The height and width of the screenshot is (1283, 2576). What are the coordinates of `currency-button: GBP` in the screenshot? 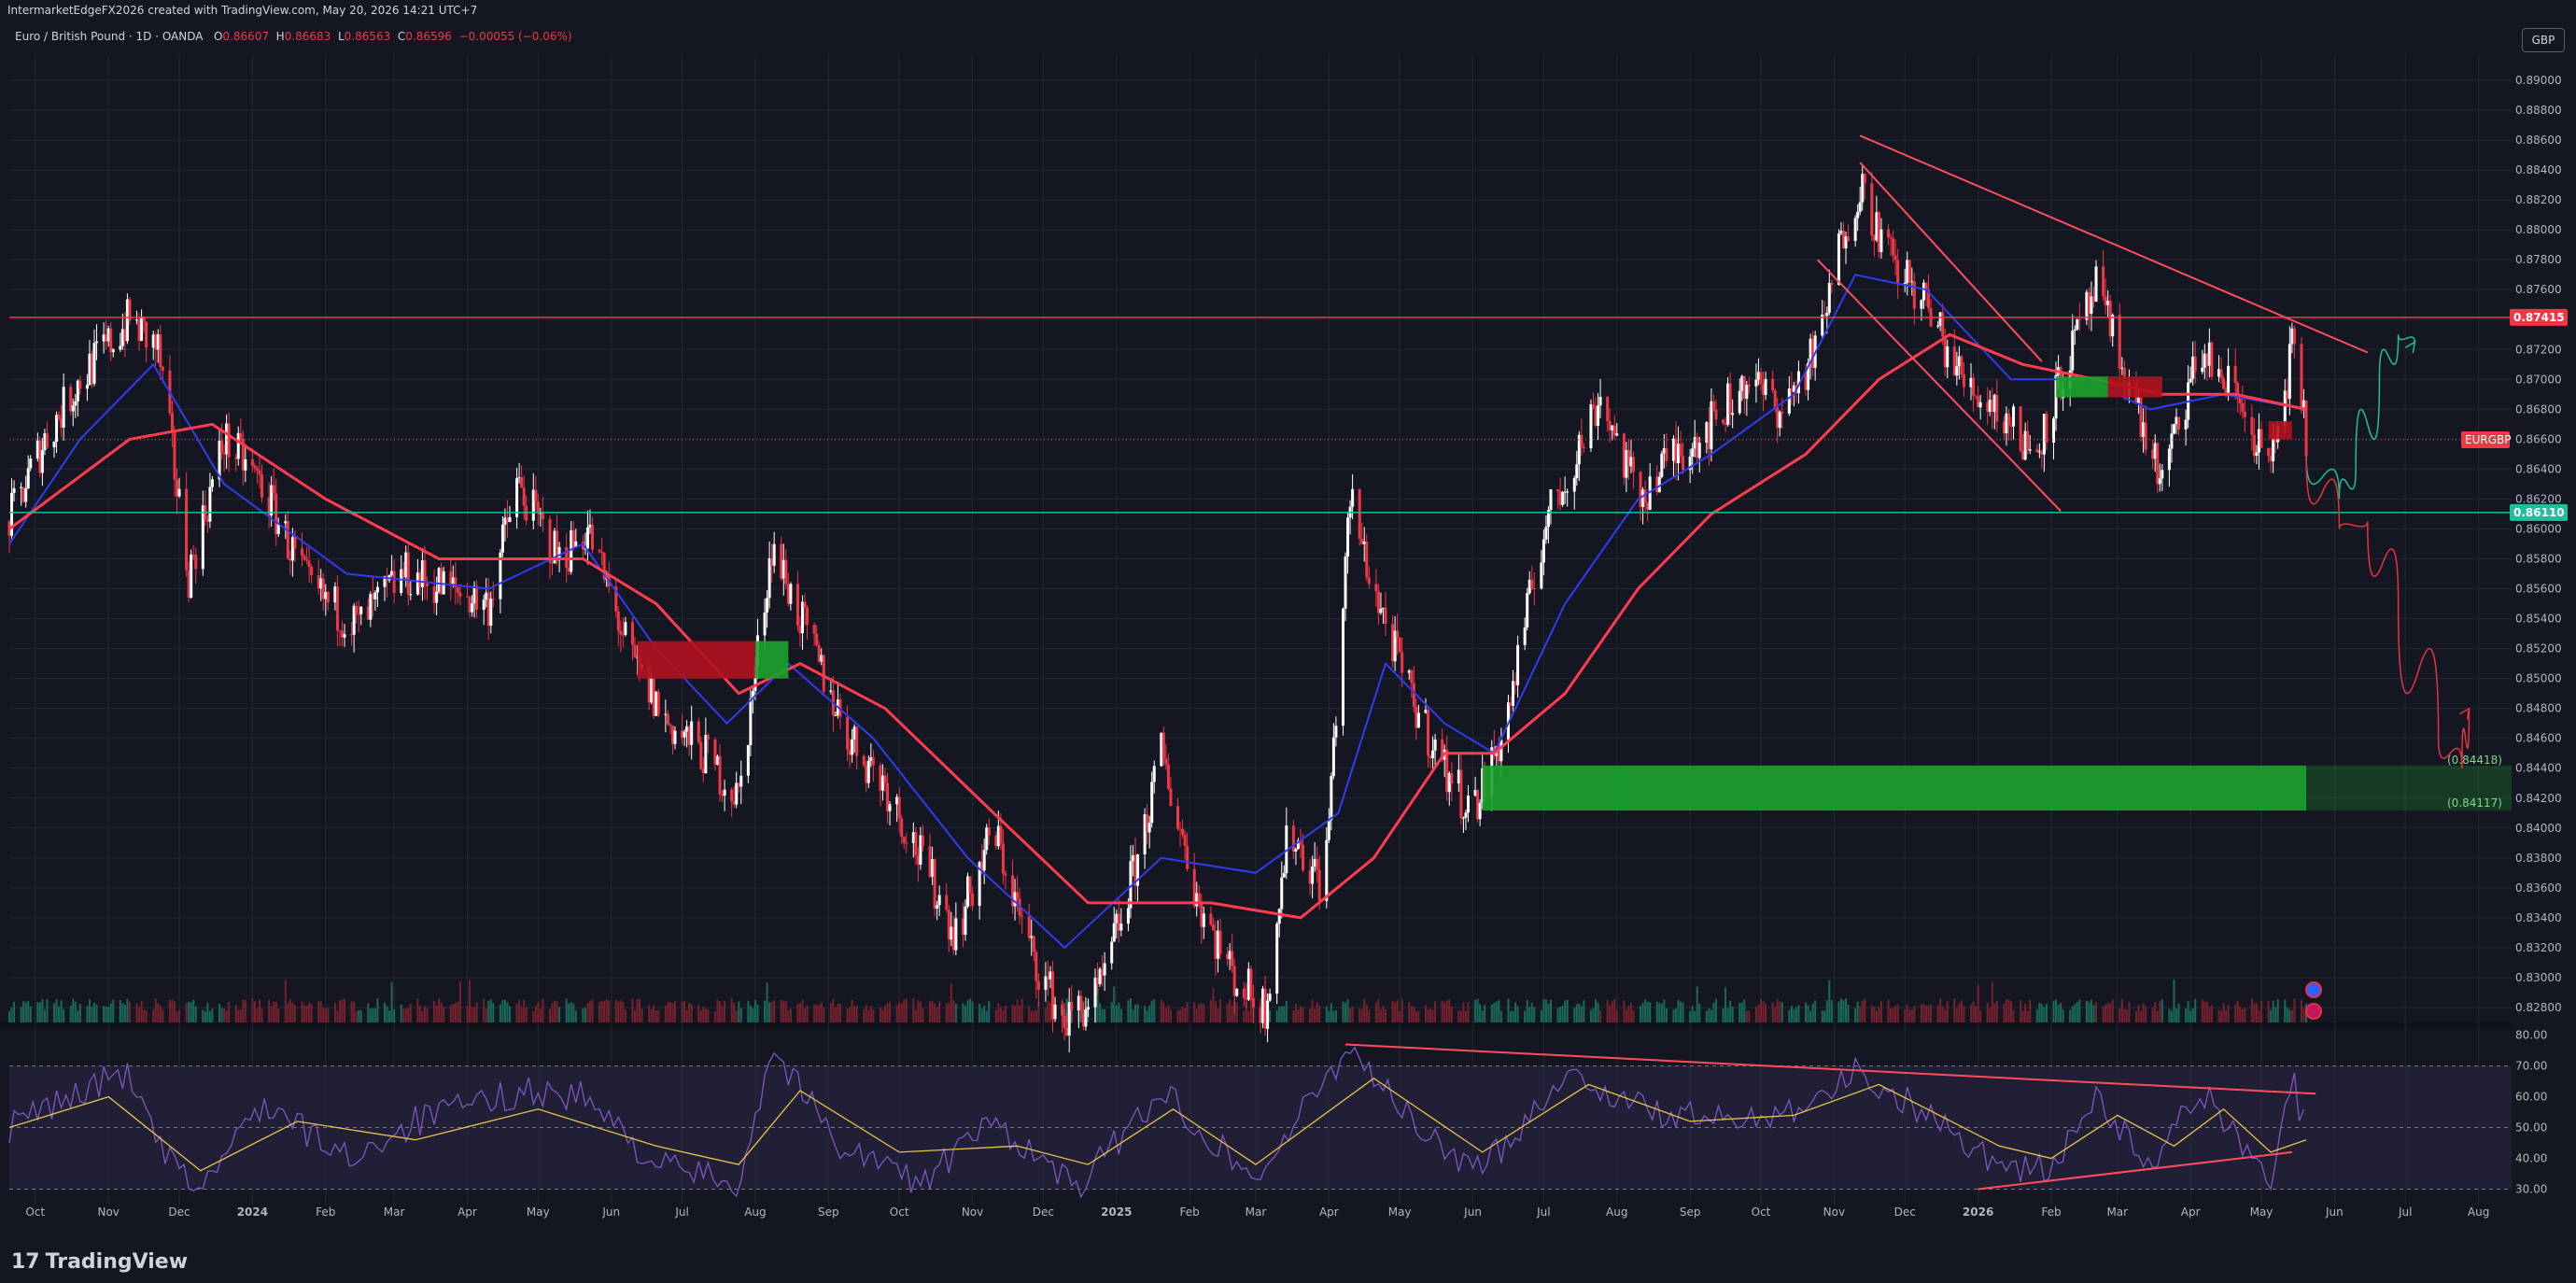 It's located at (2543, 40).